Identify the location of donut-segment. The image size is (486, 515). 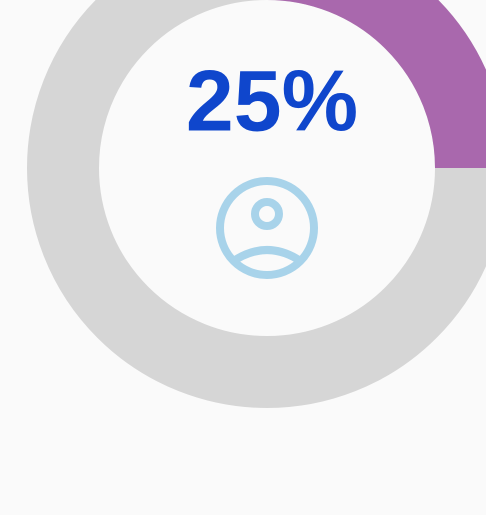
(376, 84).